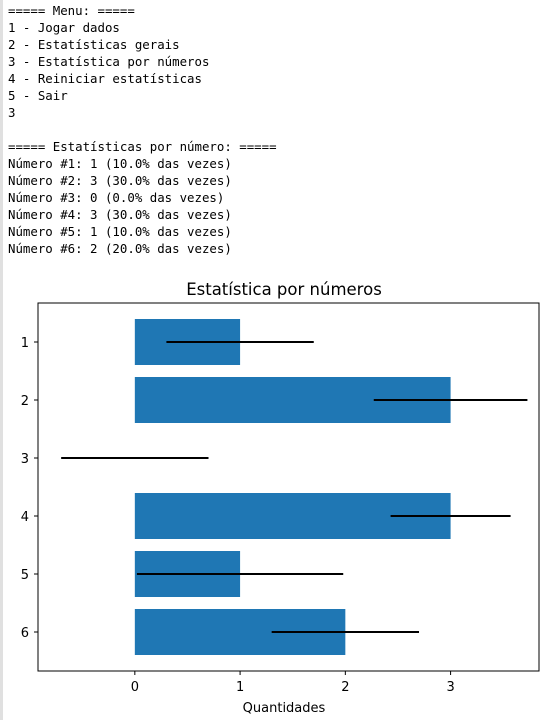  What do you see at coordinates (142, 10) in the screenshot?
I see `console-line: ===== Menu: =====` at bounding box center [142, 10].